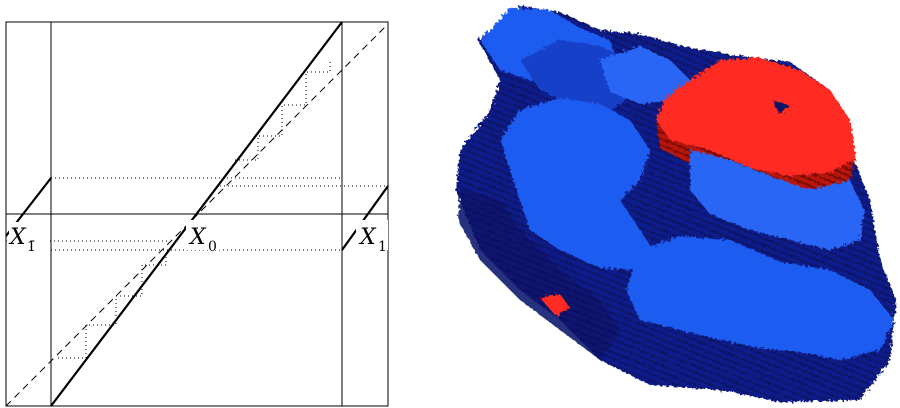 This screenshot has height=408, width=900. I want to click on tile-light-blue-center, so click(580, 184).